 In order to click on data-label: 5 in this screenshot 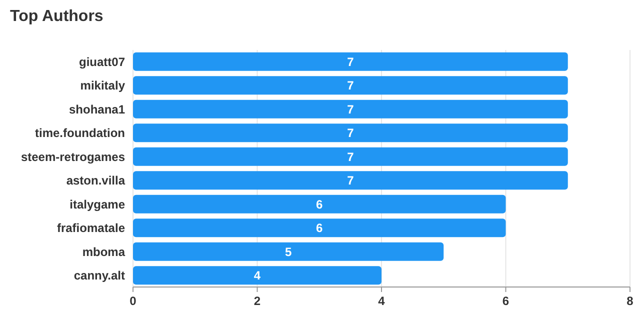, I will do `click(288, 251)`.